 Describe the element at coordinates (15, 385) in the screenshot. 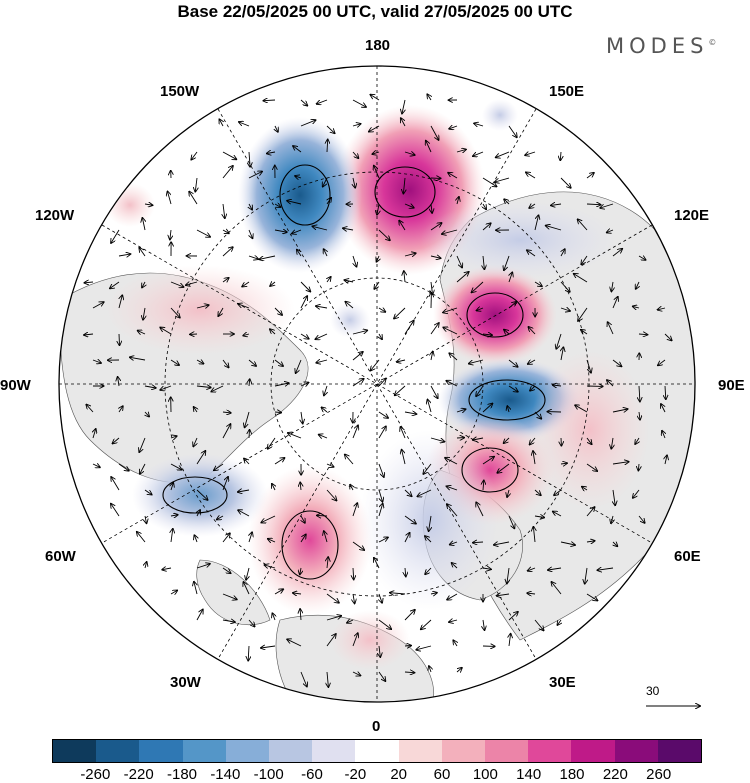

I see `lon-label-90w: 90W` at that location.